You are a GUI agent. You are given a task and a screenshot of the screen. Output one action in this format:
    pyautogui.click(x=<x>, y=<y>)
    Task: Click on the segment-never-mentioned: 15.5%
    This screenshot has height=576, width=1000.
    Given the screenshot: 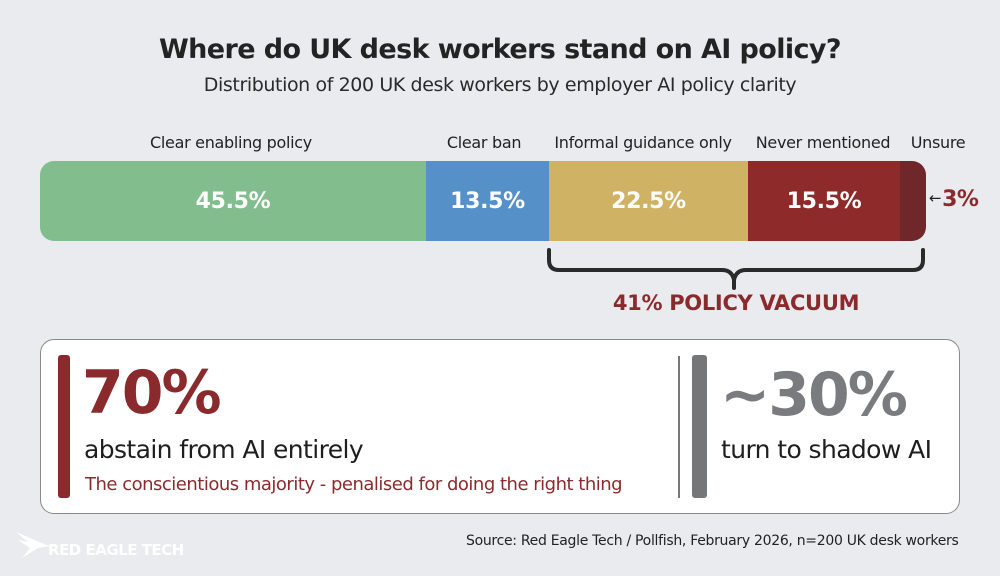 What is the action you would take?
    pyautogui.click(x=824, y=201)
    